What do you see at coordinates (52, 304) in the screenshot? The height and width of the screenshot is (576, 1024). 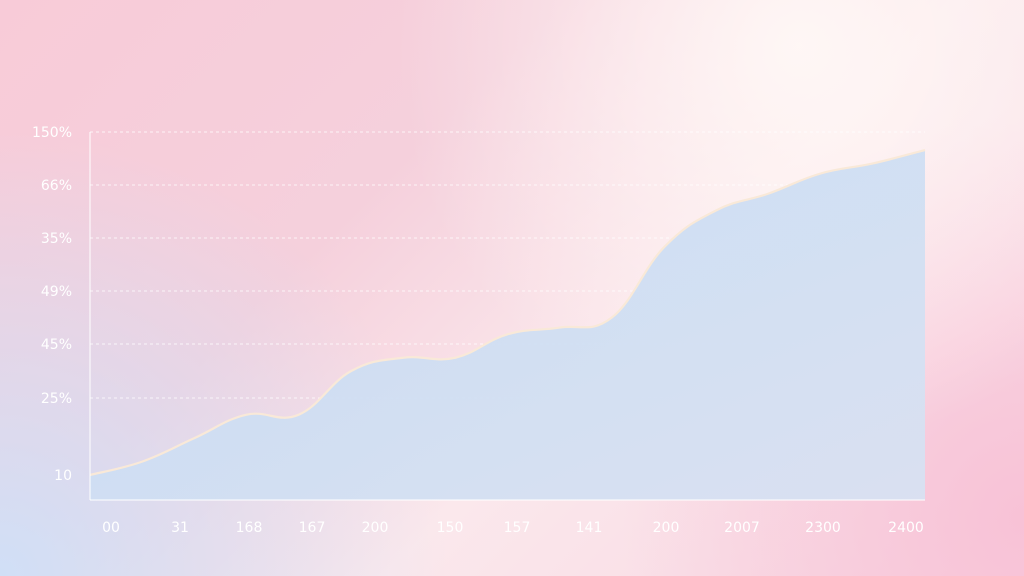 I see `y-axis-ticks: 10 25% 45% 49% 35% 66% 150%` at bounding box center [52, 304].